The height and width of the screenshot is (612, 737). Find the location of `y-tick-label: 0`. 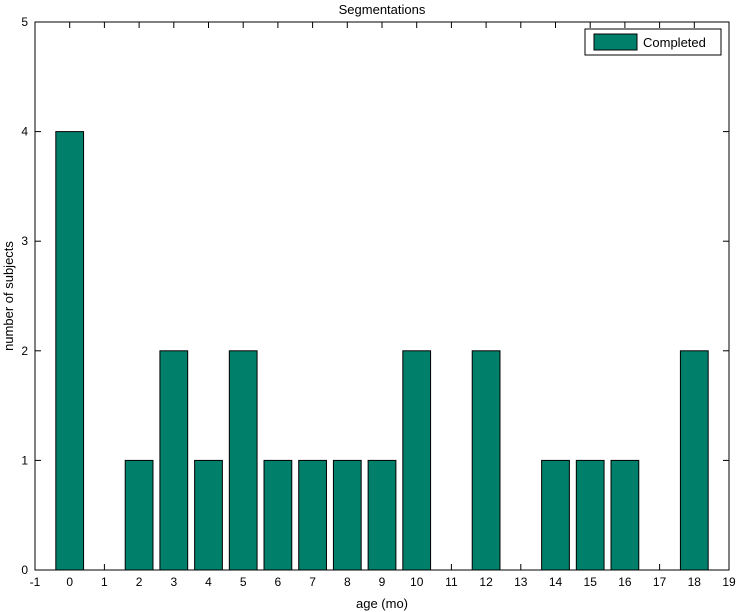

y-tick-label: 0 is located at coordinates (24, 570).